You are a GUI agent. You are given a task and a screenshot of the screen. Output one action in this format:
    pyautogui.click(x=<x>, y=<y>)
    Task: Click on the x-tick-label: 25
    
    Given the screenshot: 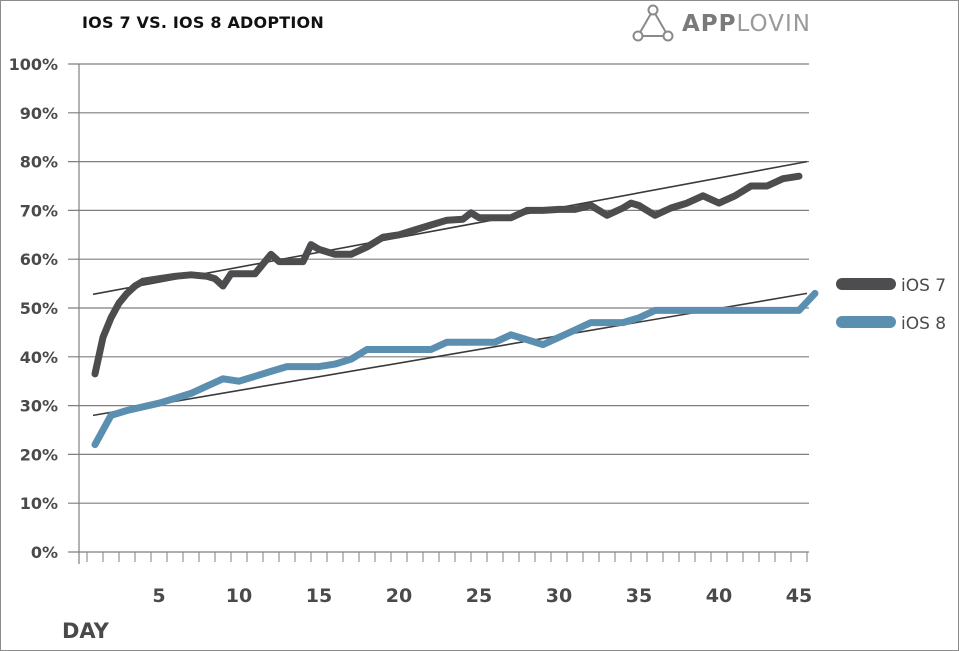 What is the action you would take?
    pyautogui.click(x=479, y=596)
    